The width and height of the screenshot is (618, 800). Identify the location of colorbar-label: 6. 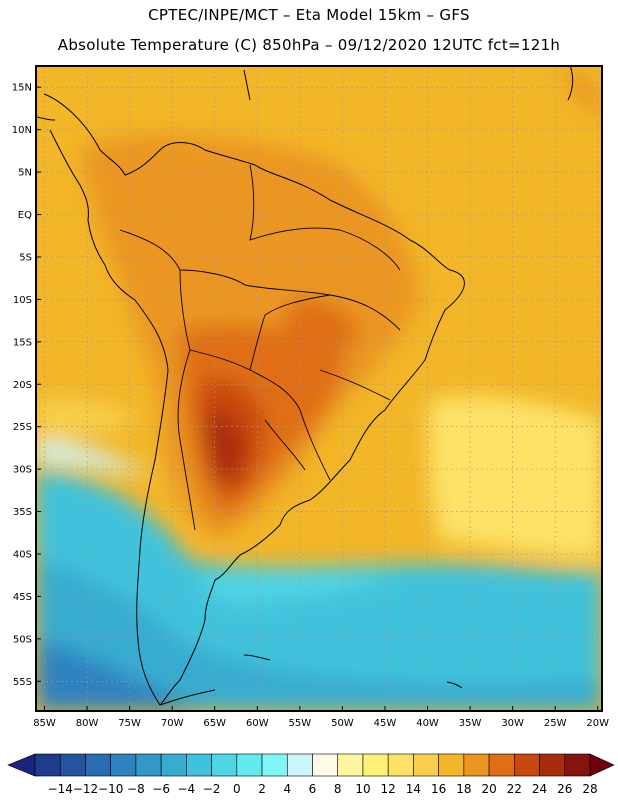
(313, 789).